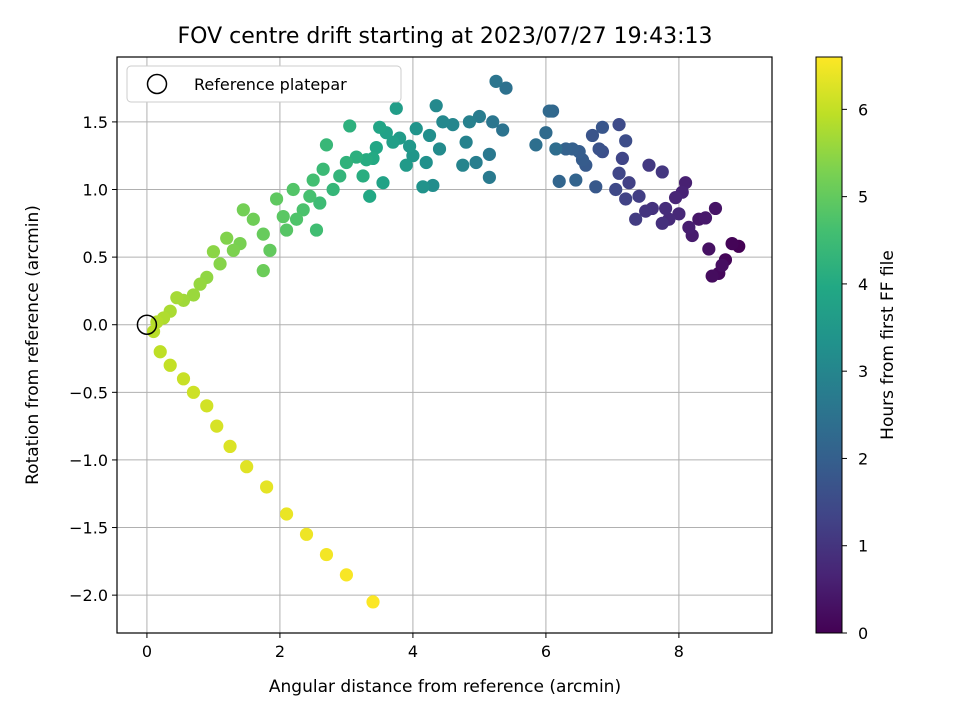 The height and width of the screenshot is (720, 960). I want to click on y-ticks: −2.0 −1.5 −1.0 −0.5 0.0 0.5 1.0 1.5, so click(93, 359).